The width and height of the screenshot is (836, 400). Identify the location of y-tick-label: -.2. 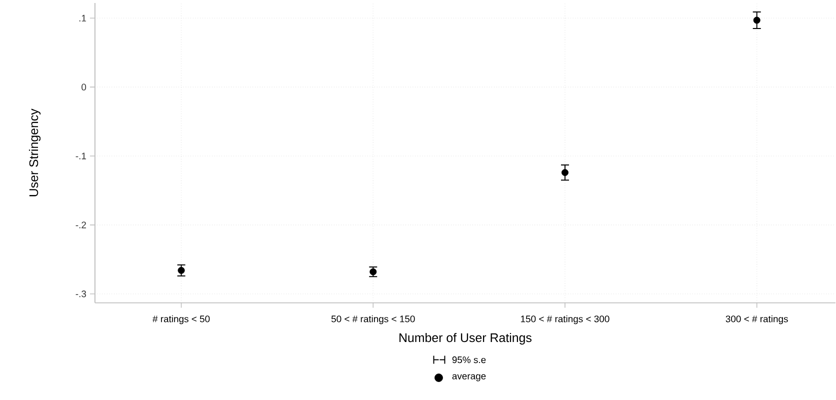
(81, 225).